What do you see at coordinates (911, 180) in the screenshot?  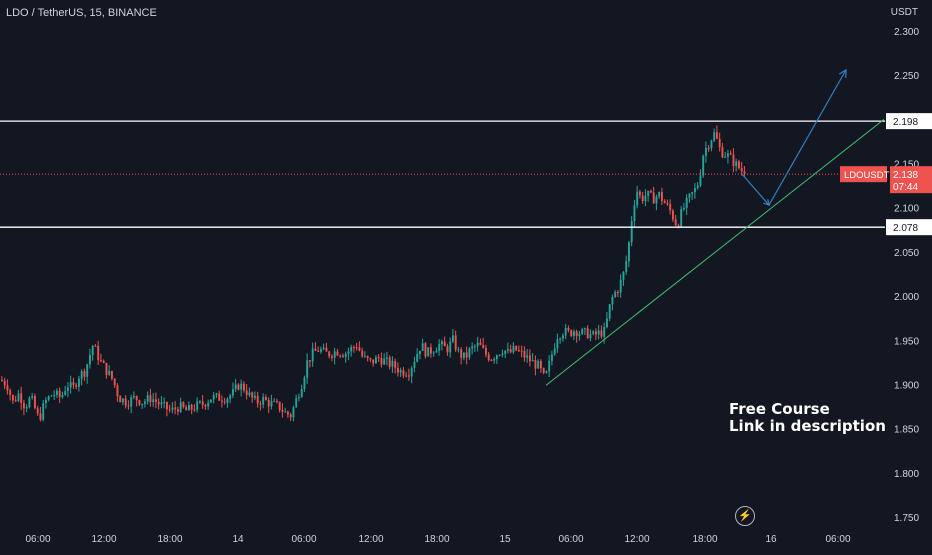 I see `price-badge` at bounding box center [911, 180].